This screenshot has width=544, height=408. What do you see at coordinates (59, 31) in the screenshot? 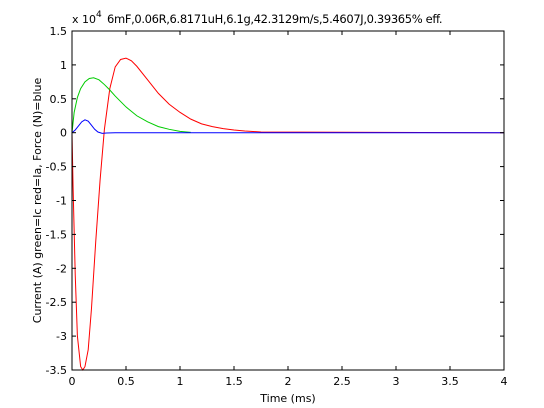
I see `y-tick-label: 1.5` at bounding box center [59, 31].